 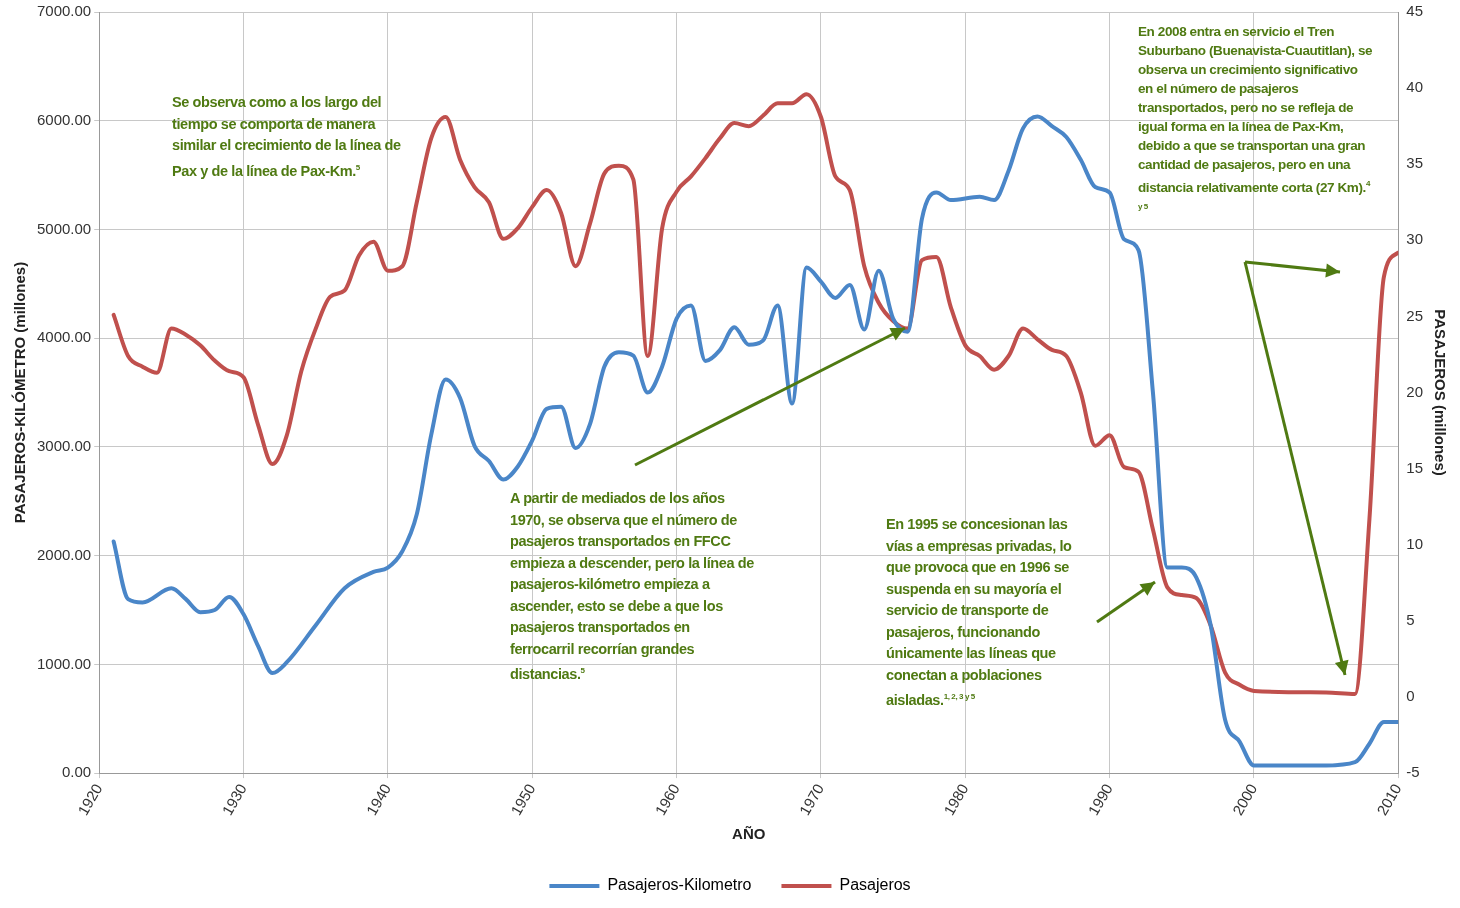 What do you see at coordinates (287, 137) in the screenshot?
I see `annotation: Se observa como a los largo del tiempo se comporta de manera similar el crecimiento de la línea de Pax y de la línea de Pax-Km.$^{5}$` at bounding box center [287, 137].